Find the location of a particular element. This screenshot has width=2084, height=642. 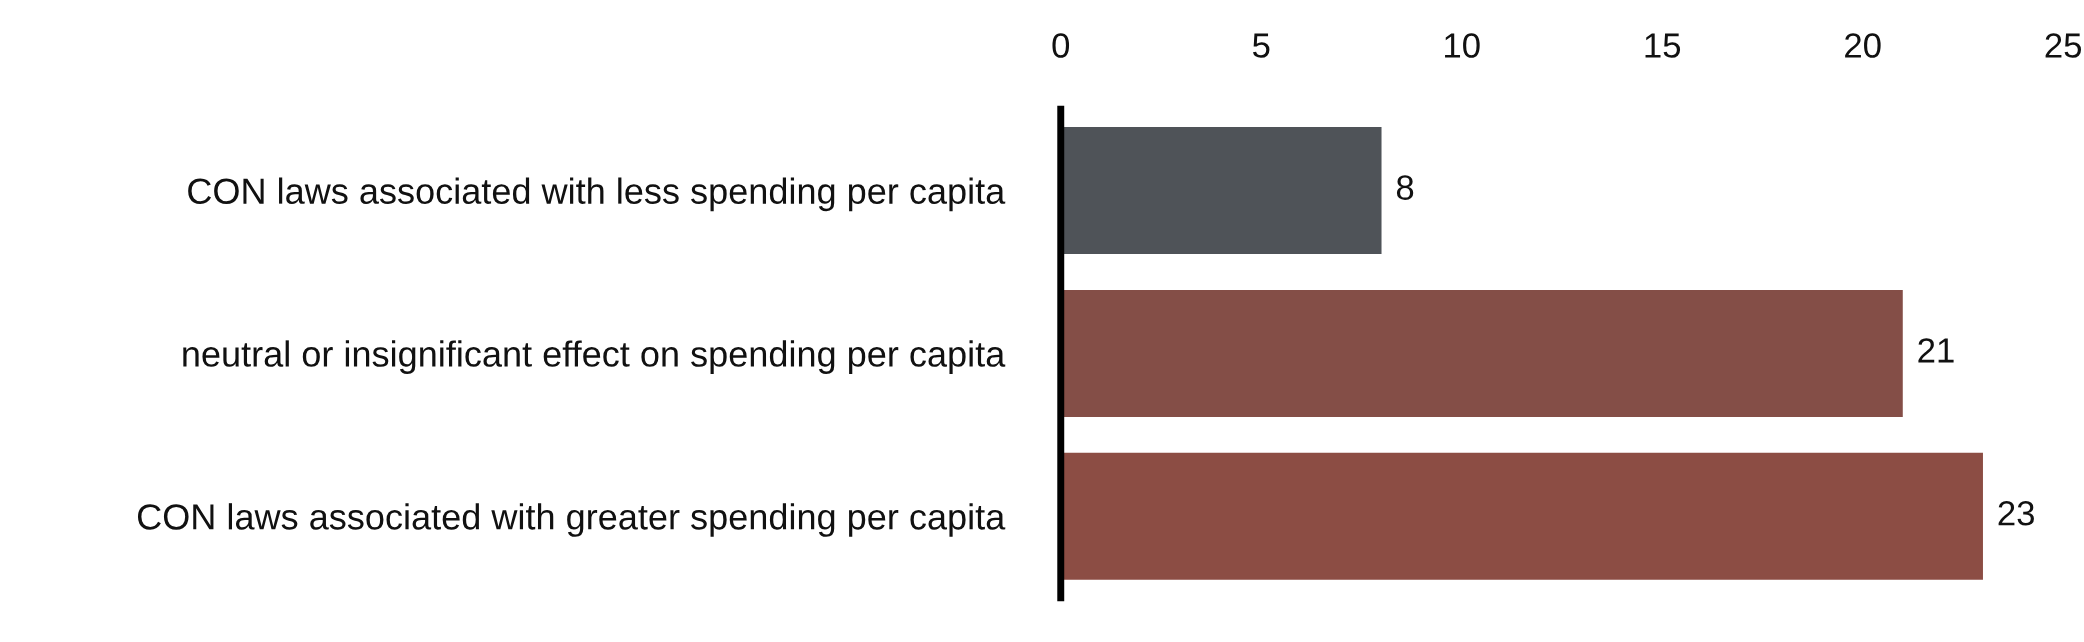

y-tick-label: CON laws associated with less spending per capita is located at coordinates (597, 194).